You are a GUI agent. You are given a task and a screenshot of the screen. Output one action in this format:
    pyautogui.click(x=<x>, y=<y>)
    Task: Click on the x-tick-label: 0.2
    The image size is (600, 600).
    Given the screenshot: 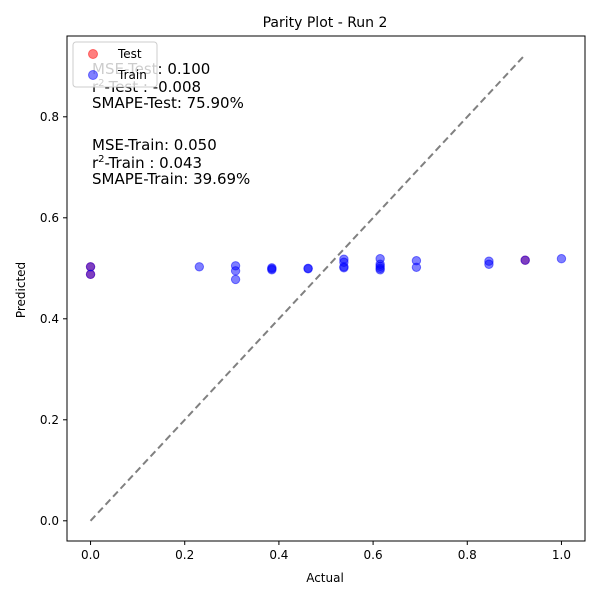 What is the action you would take?
    pyautogui.click(x=184, y=555)
    